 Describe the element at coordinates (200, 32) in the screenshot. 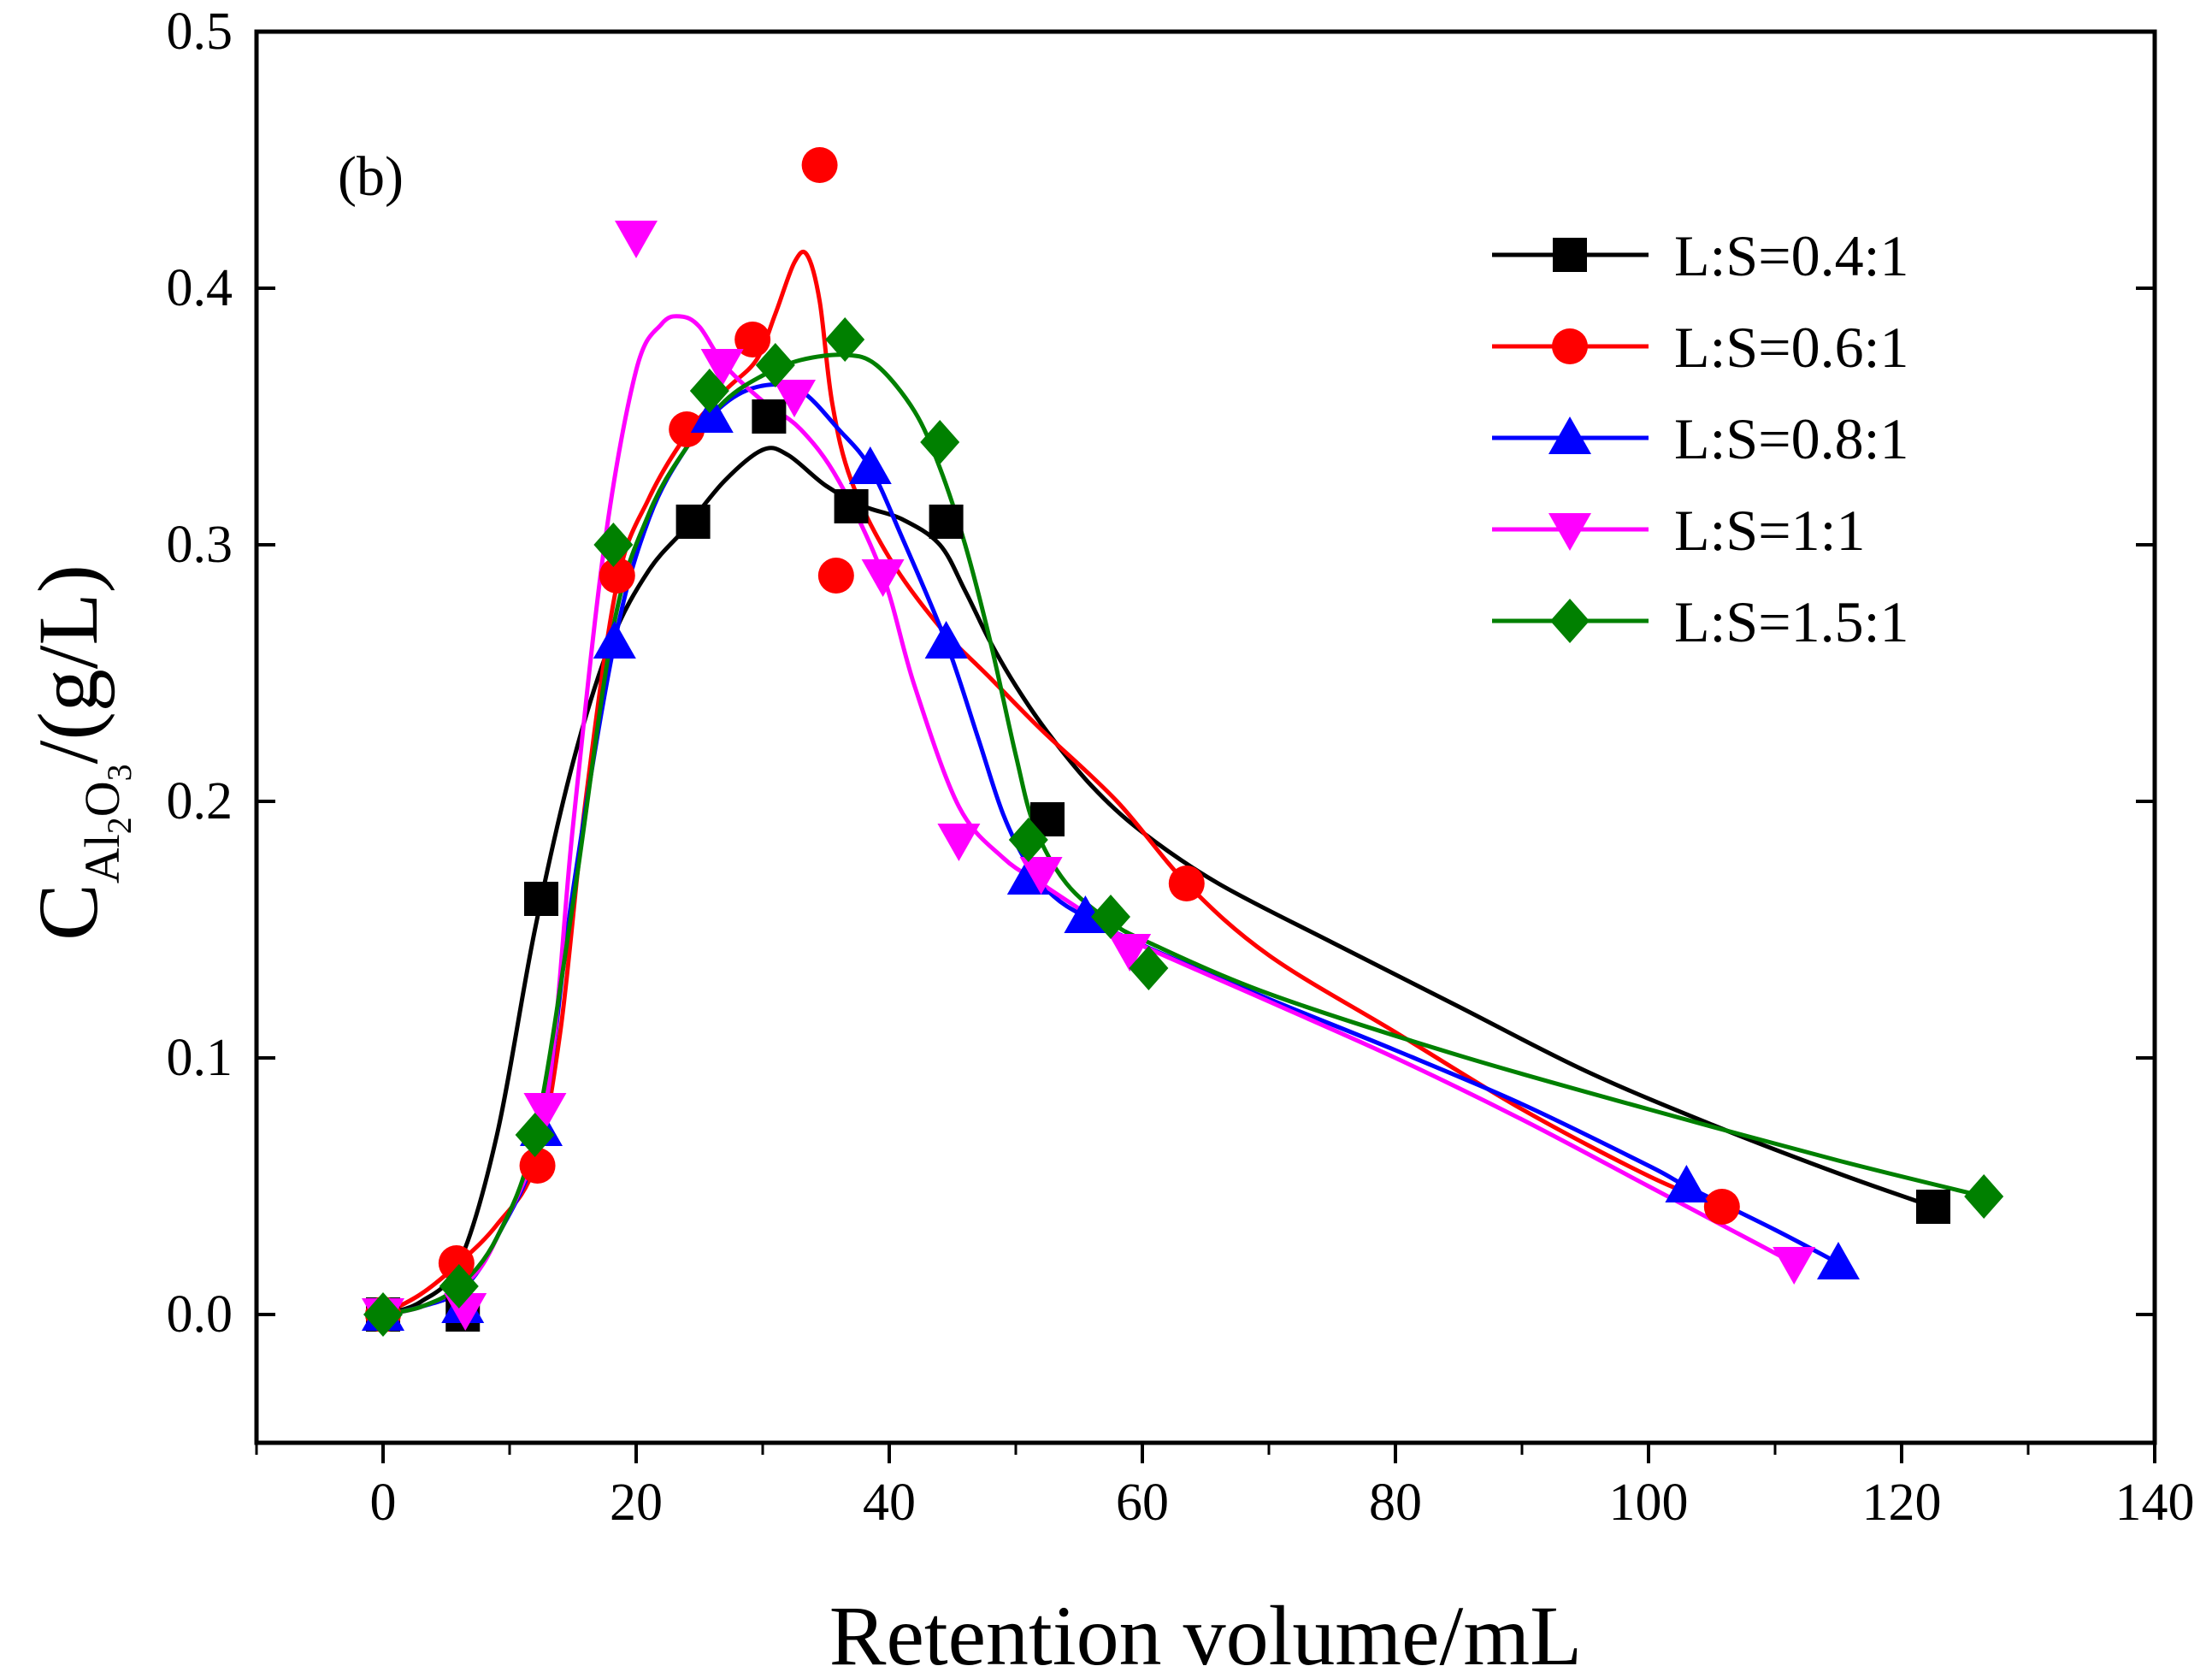

I see `y-tick-label: 0.5` at that location.